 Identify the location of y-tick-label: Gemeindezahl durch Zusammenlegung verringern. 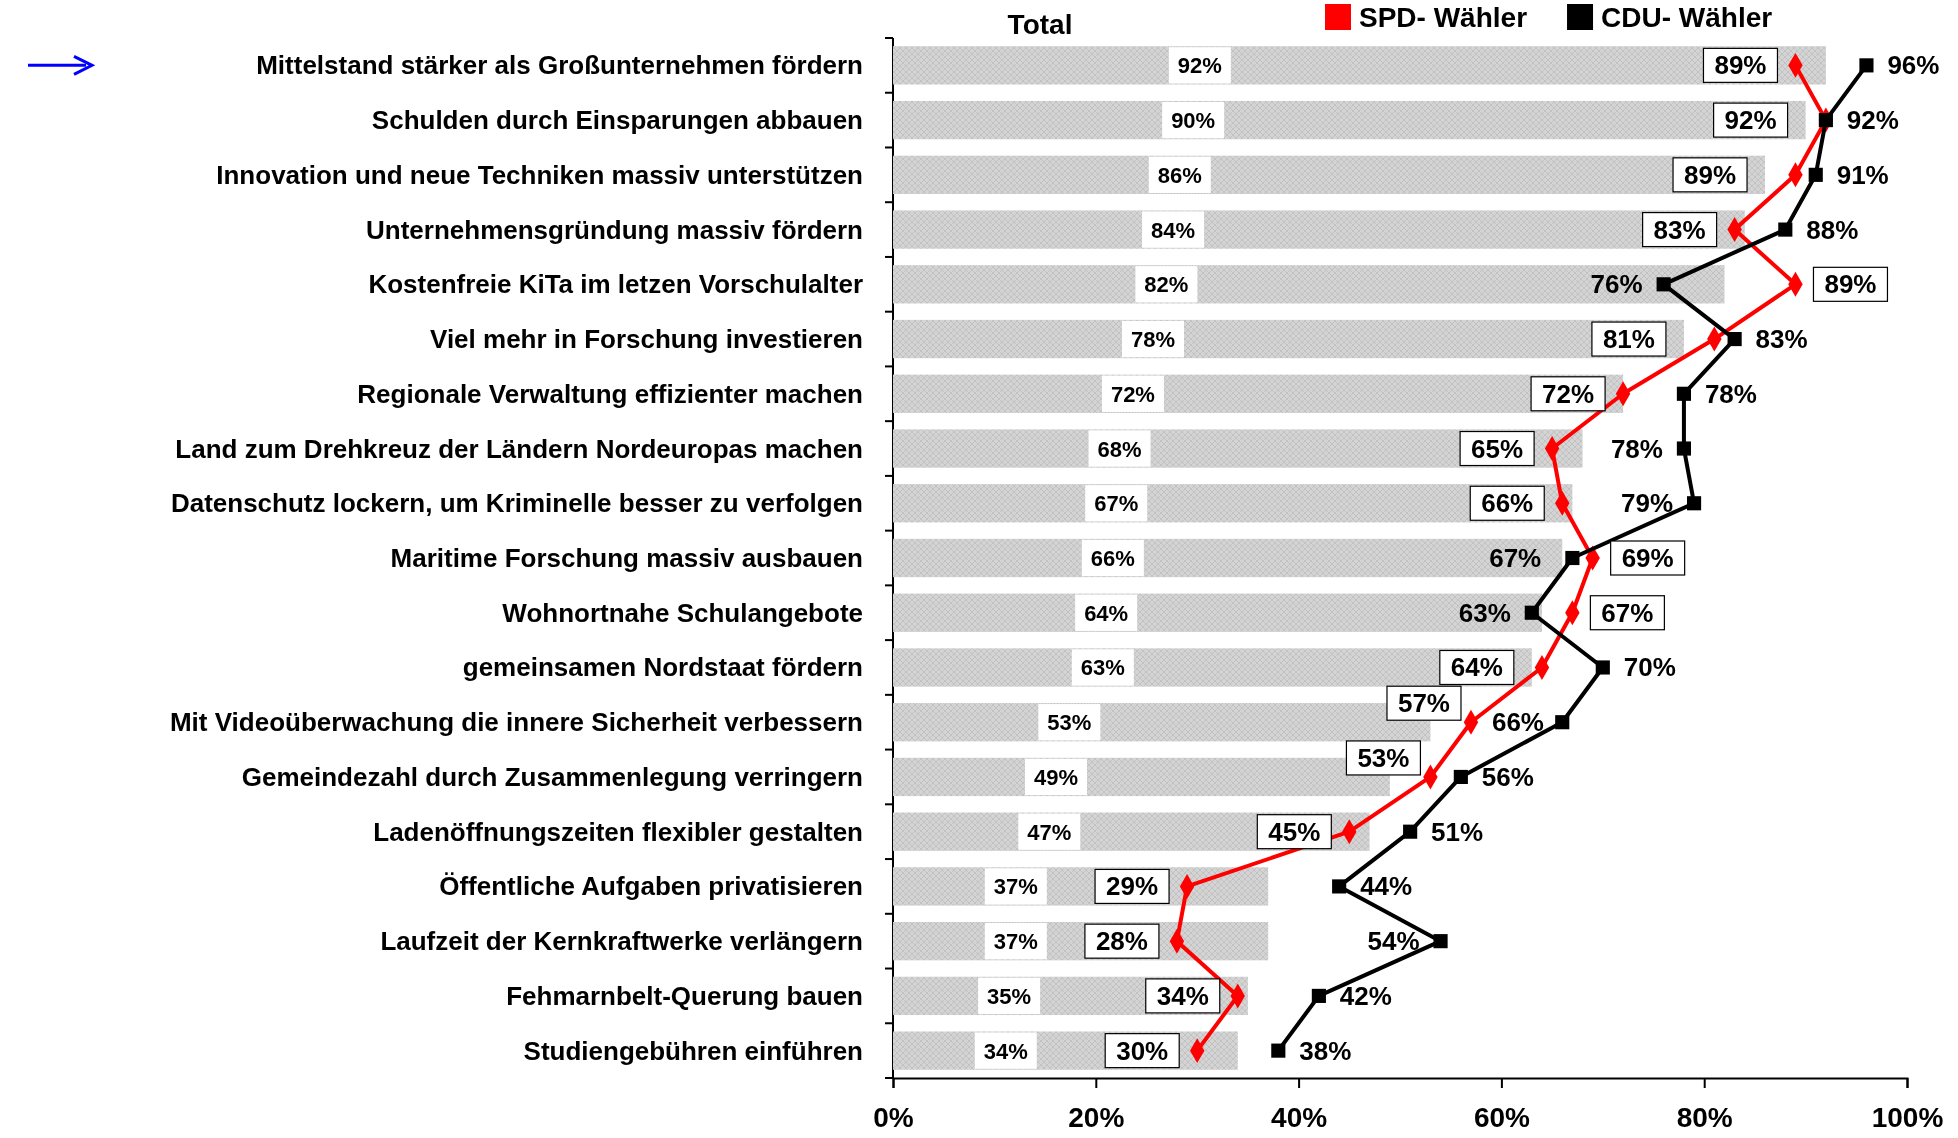
(552, 776).